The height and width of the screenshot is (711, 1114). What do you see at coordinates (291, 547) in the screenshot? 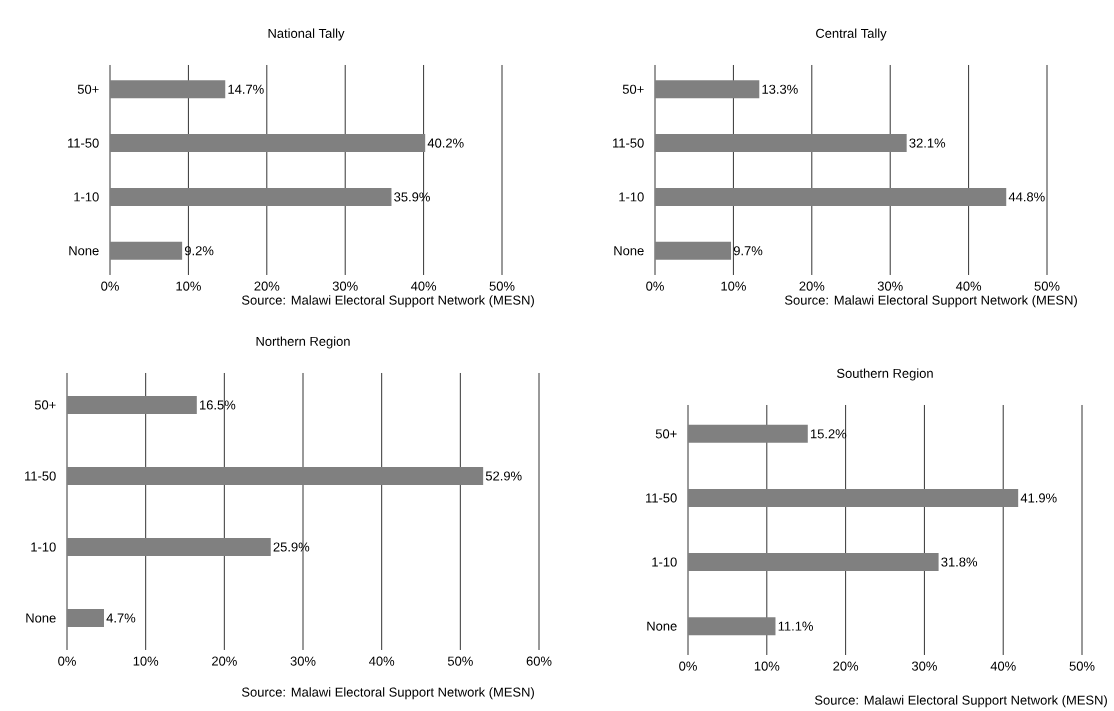
I see `data-label: 25.9%` at bounding box center [291, 547].